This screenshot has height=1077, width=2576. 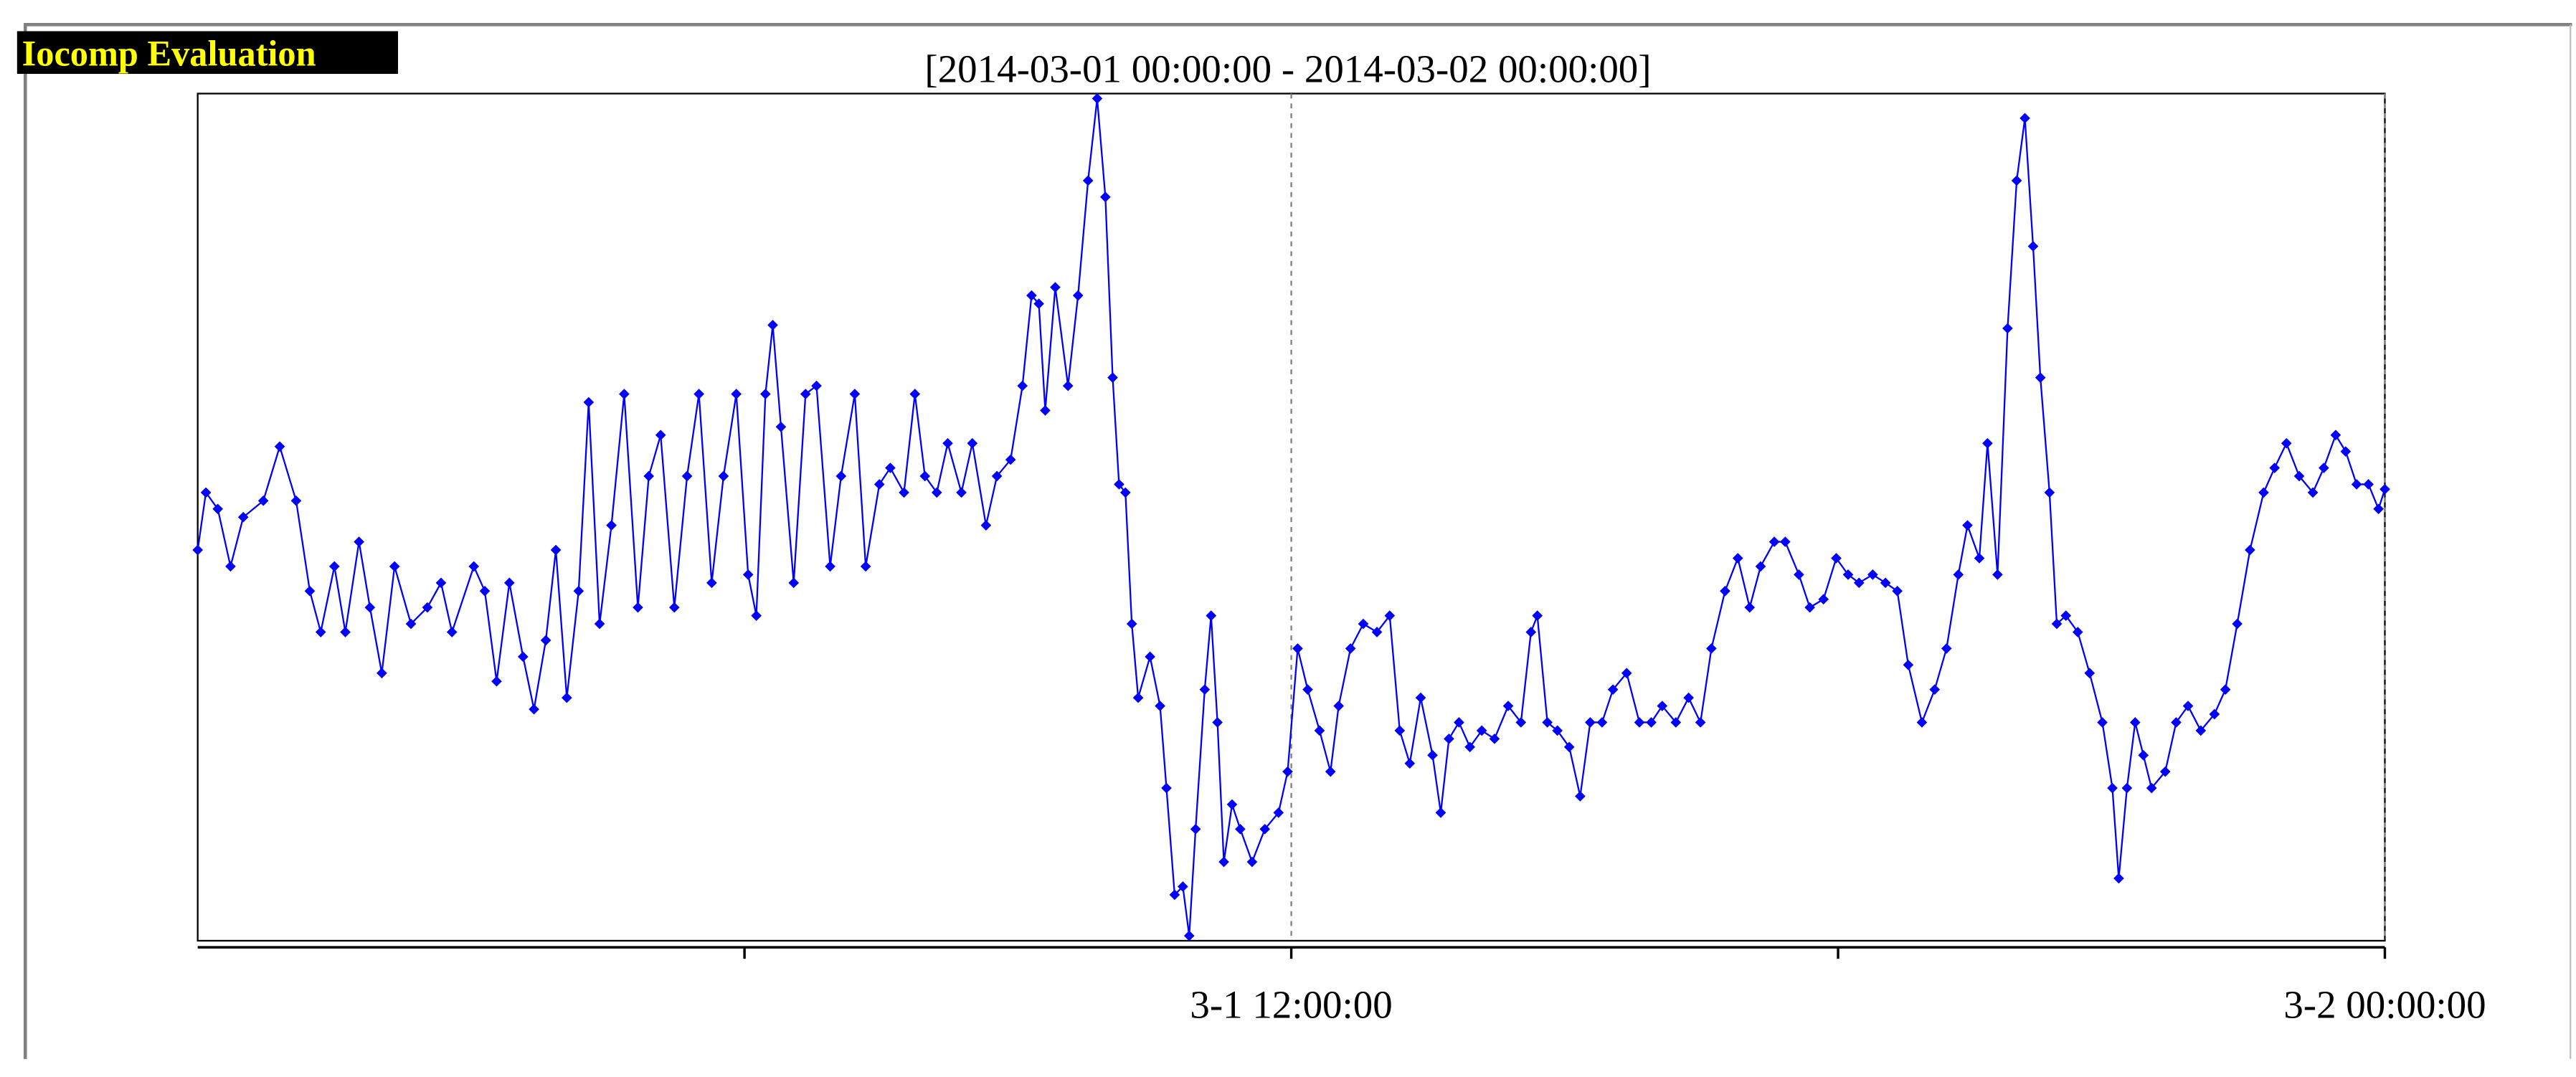 What do you see at coordinates (1291, 1005) in the screenshot?
I see `x-tick-label: 3-1 12:00:00` at bounding box center [1291, 1005].